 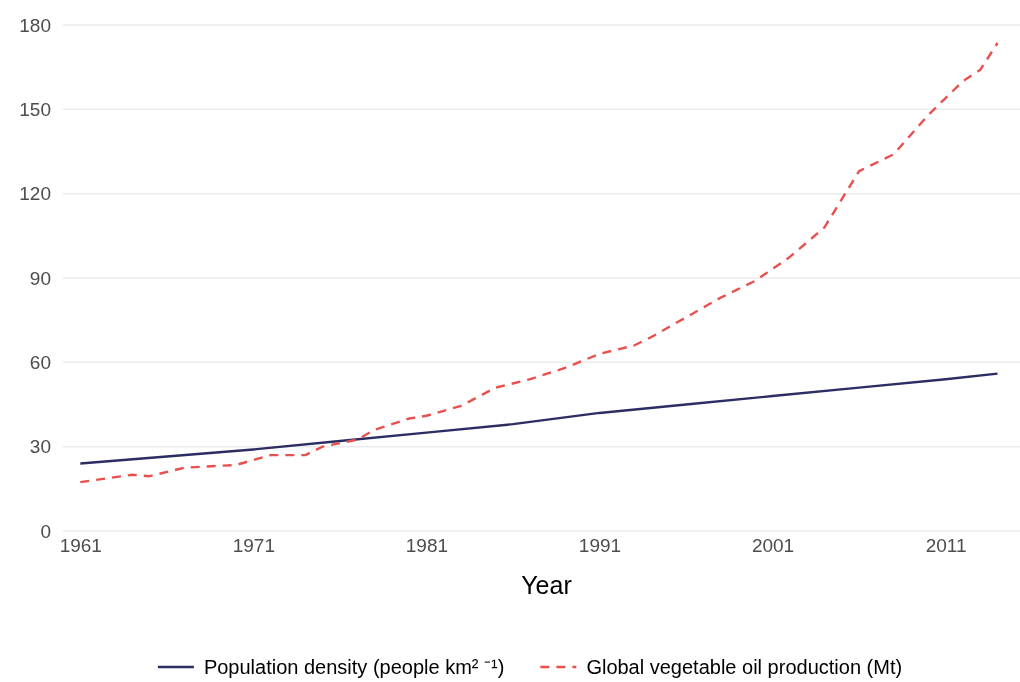 What do you see at coordinates (35, 194) in the screenshot?
I see `y-tick-label: 120` at bounding box center [35, 194].